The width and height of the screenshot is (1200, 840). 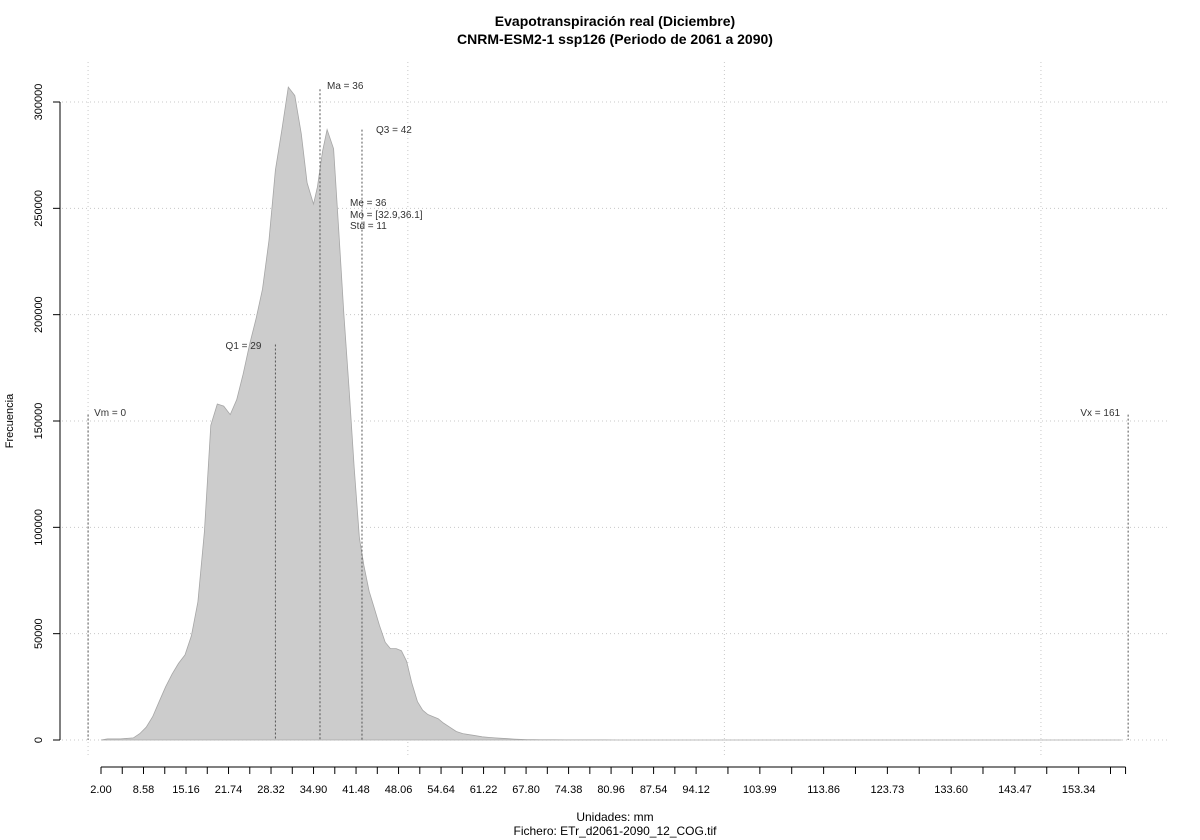 What do you see at coordinates (100, 790) in the screenshot?
I see `x-tick-label: 2.00` at bounding box center [100, 790].